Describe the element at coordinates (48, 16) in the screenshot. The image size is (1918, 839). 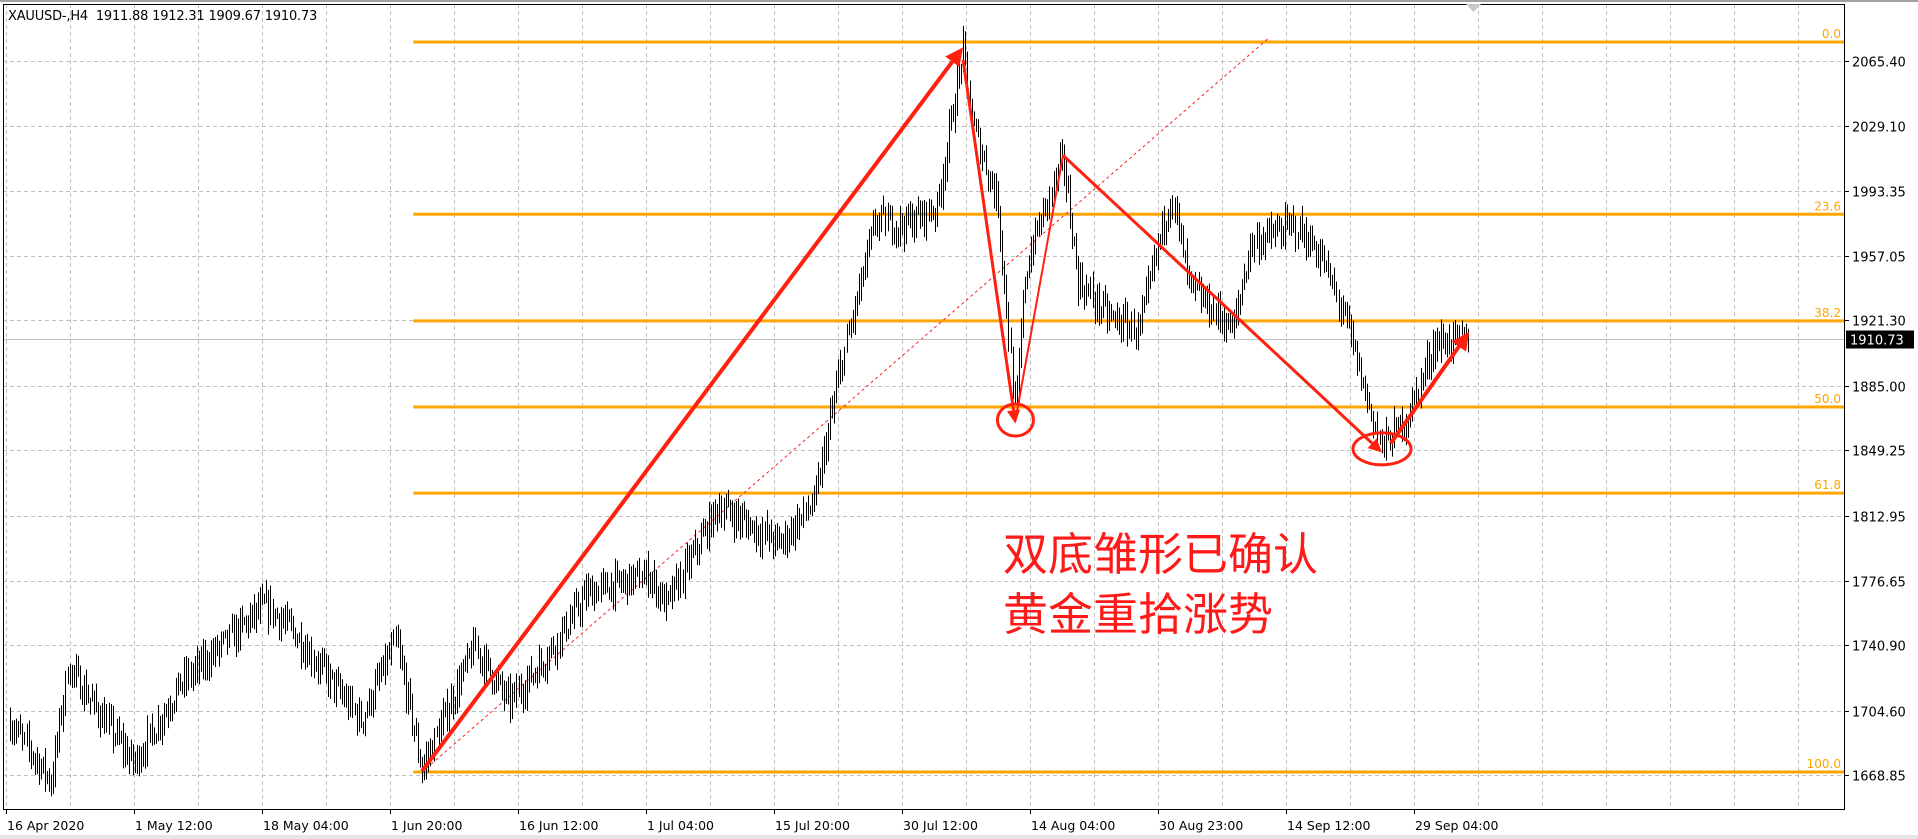
I see `symbol-timeframe: XAUUSD-,H4` at that location.